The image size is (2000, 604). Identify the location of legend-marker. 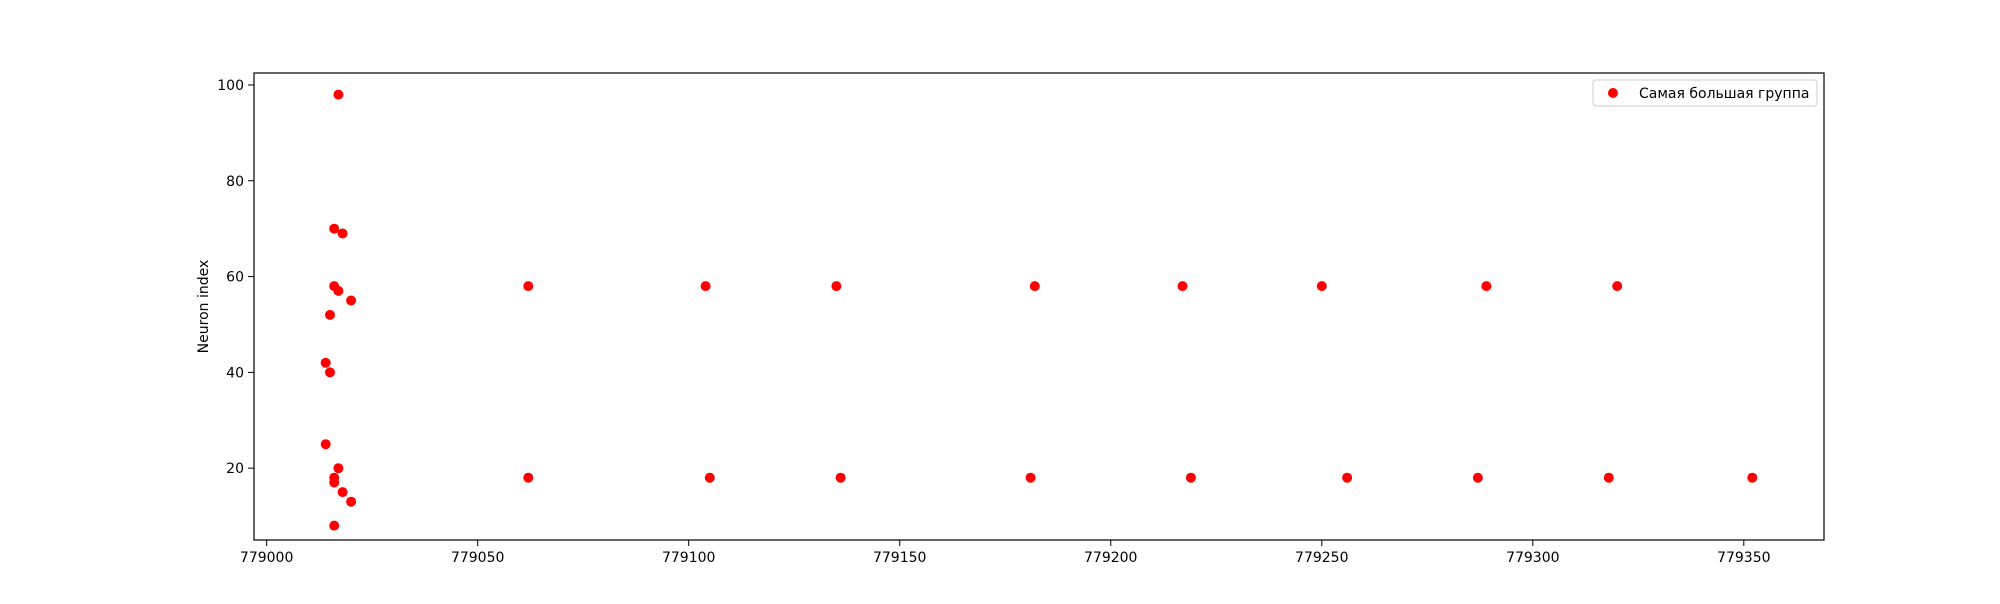
(1613, 93).